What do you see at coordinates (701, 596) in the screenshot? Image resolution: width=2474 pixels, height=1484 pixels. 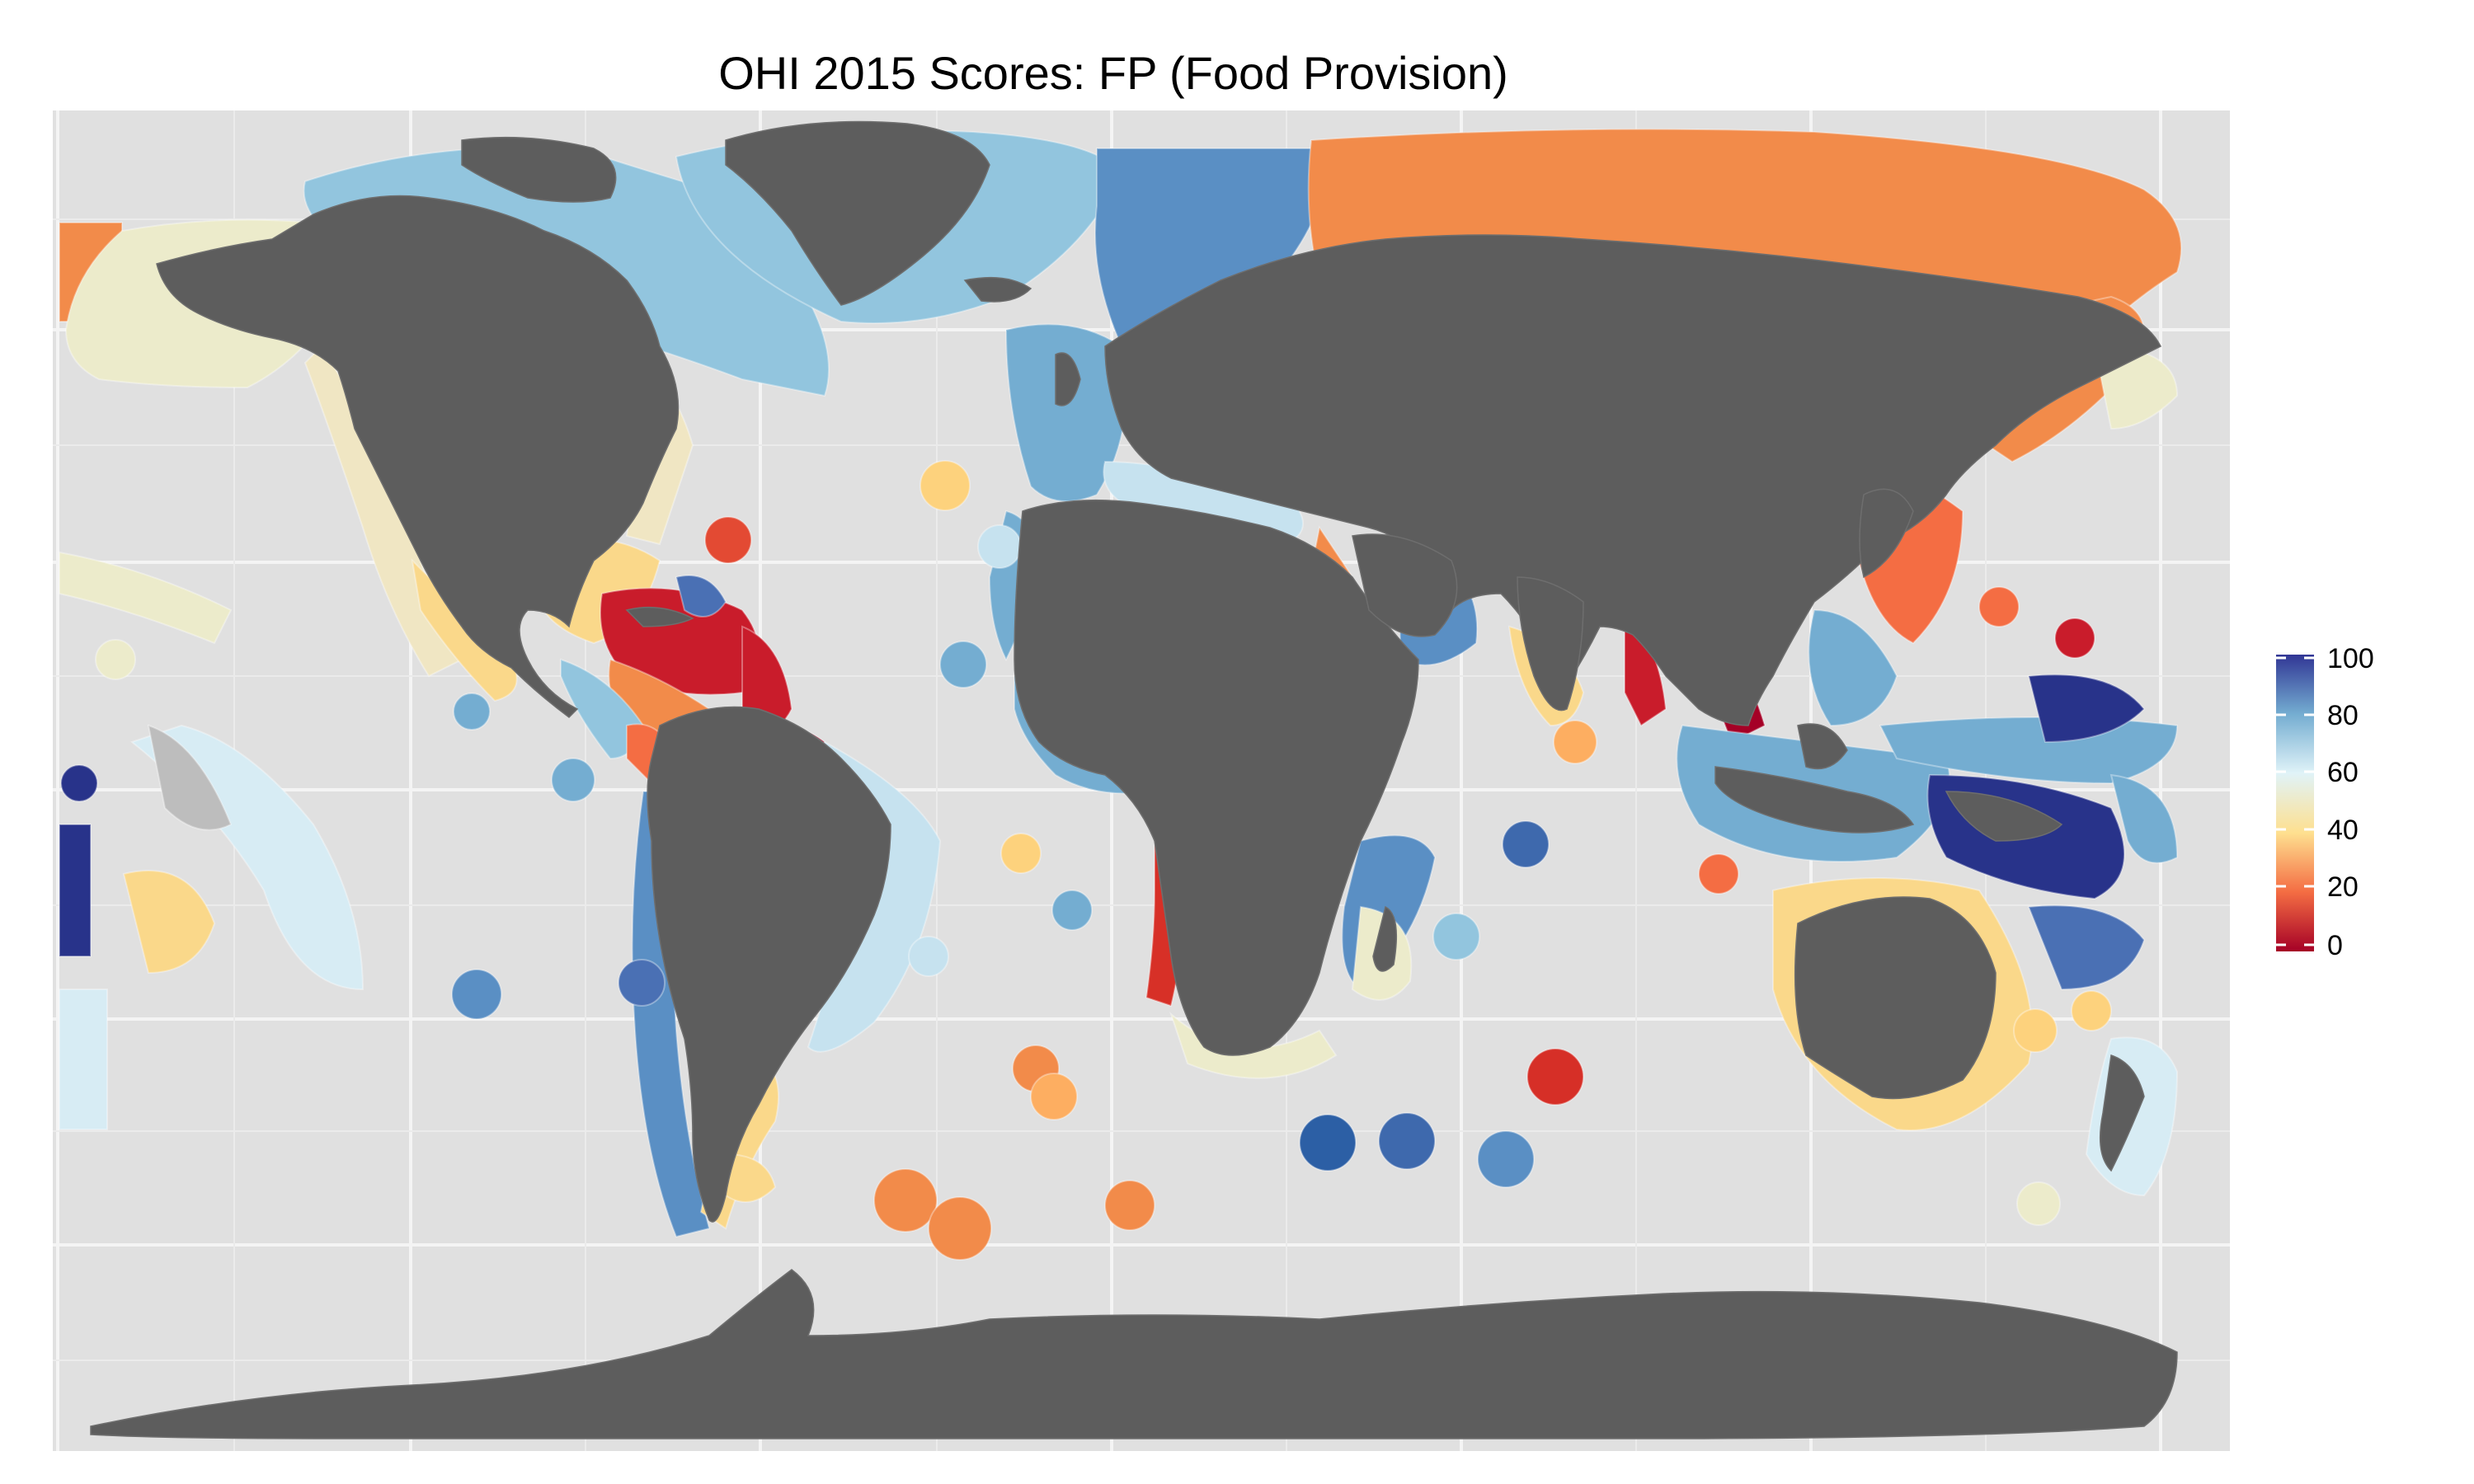 I see `eez-caribbean-blue` at bounding box center [701, 596].